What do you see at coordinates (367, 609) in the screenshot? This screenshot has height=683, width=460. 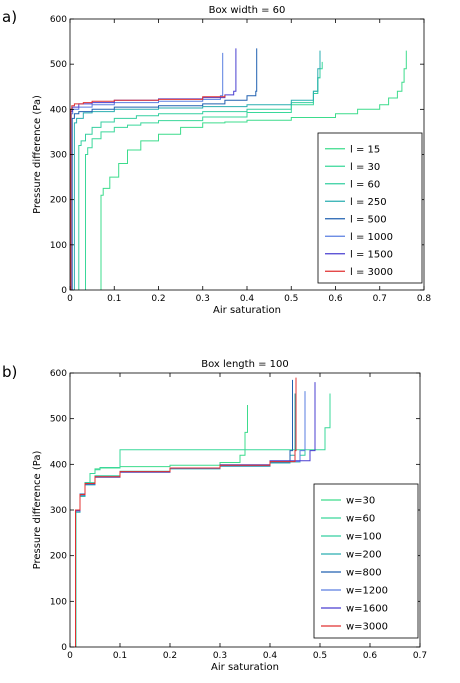 I see `legend-entry: w=1600` at bounding box center [367, 609].